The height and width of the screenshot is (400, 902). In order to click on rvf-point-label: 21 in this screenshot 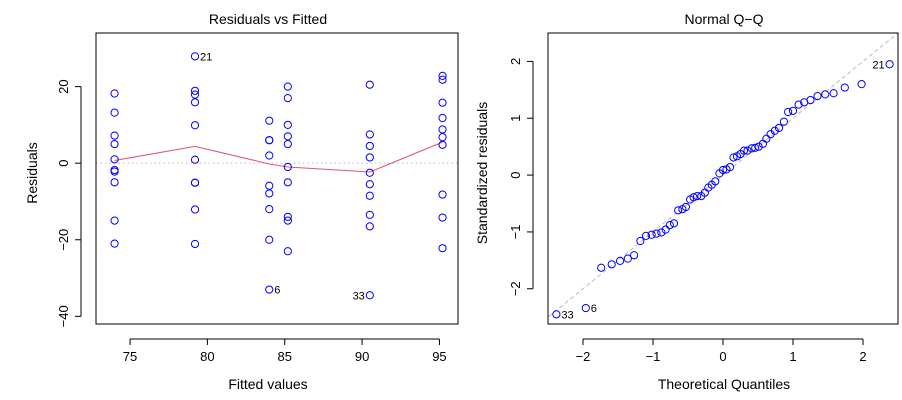, I will do `click(206, 57)`.